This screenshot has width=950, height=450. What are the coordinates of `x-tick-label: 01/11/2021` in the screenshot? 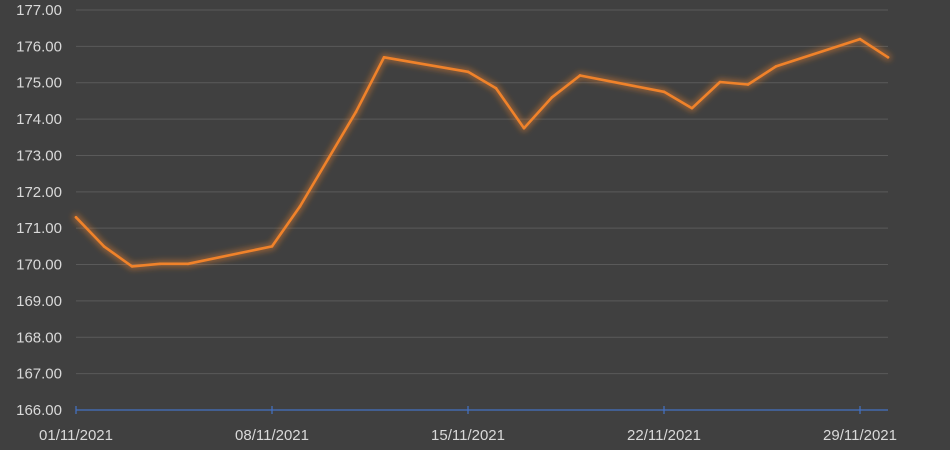 It's located at (76, 435).